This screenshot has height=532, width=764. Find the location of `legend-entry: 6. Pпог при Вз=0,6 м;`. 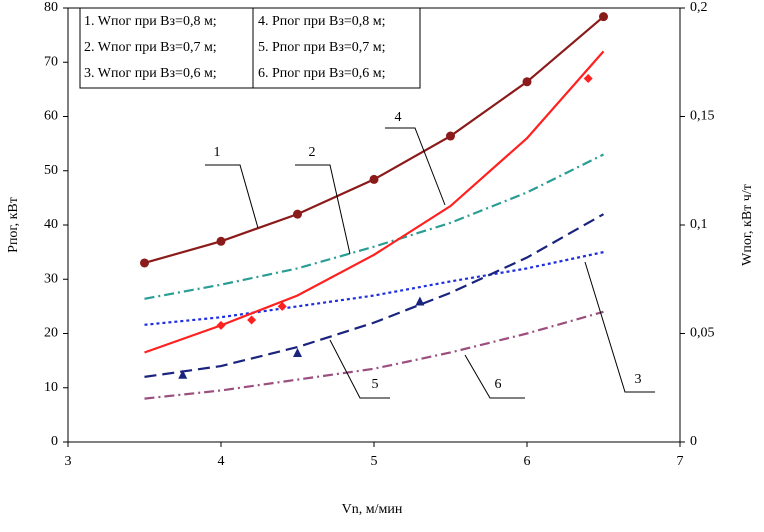

legend-entry: 6. Pпог при Вз=0,6 м; is located at coordinates (322, 73).